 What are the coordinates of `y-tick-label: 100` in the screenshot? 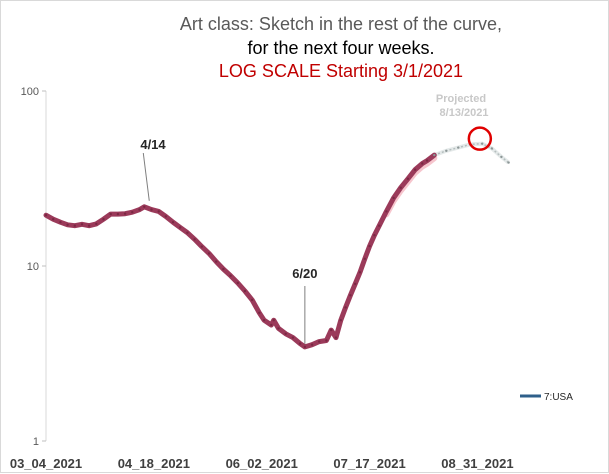 It's located at (30, 92).